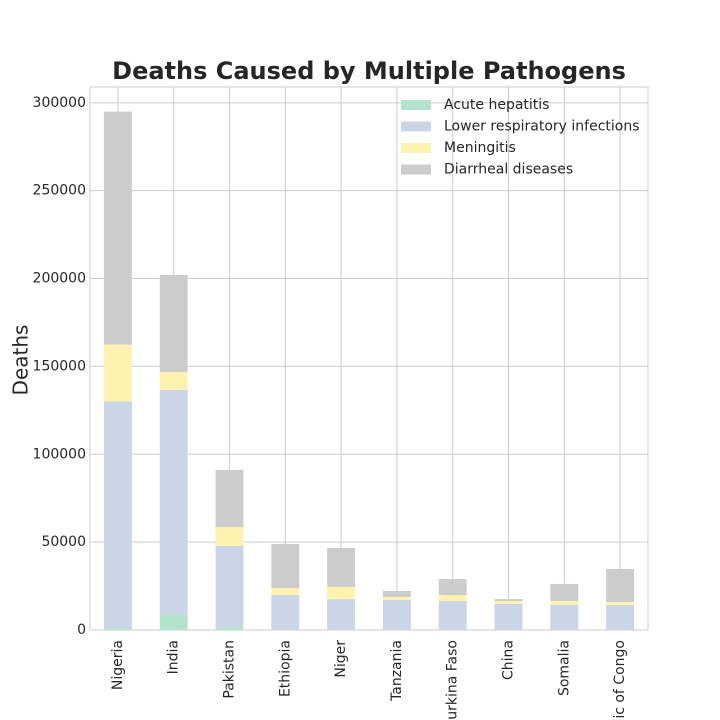 Image resolution: width=720 pixels, height=720 pixels. I want to click on legend-label: Diarrheal diseases, so click(508, 170).